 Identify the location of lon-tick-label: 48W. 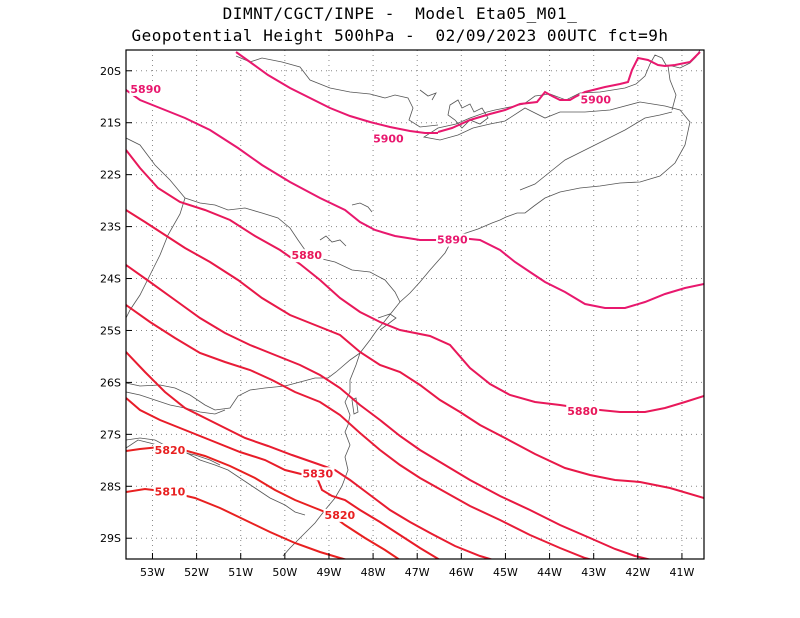
(373, 572).